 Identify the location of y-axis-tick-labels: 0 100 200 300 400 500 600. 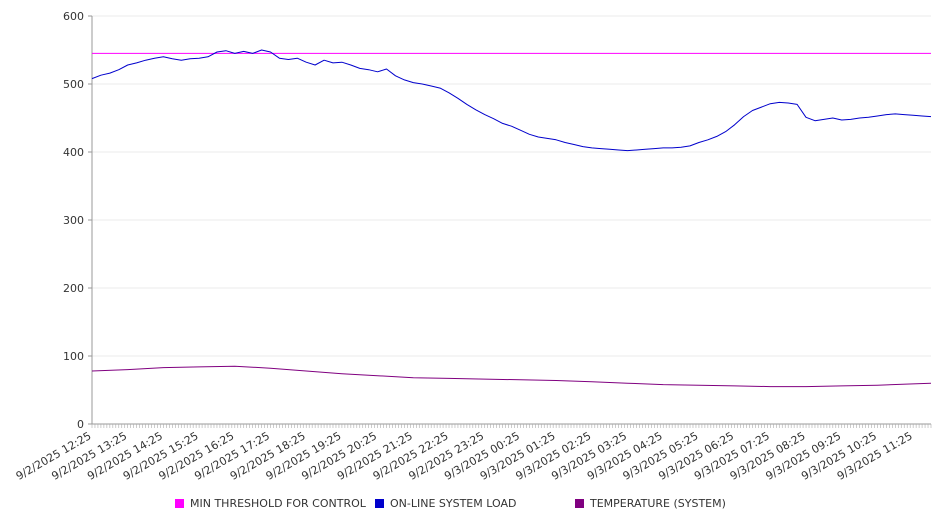
(73, 220).